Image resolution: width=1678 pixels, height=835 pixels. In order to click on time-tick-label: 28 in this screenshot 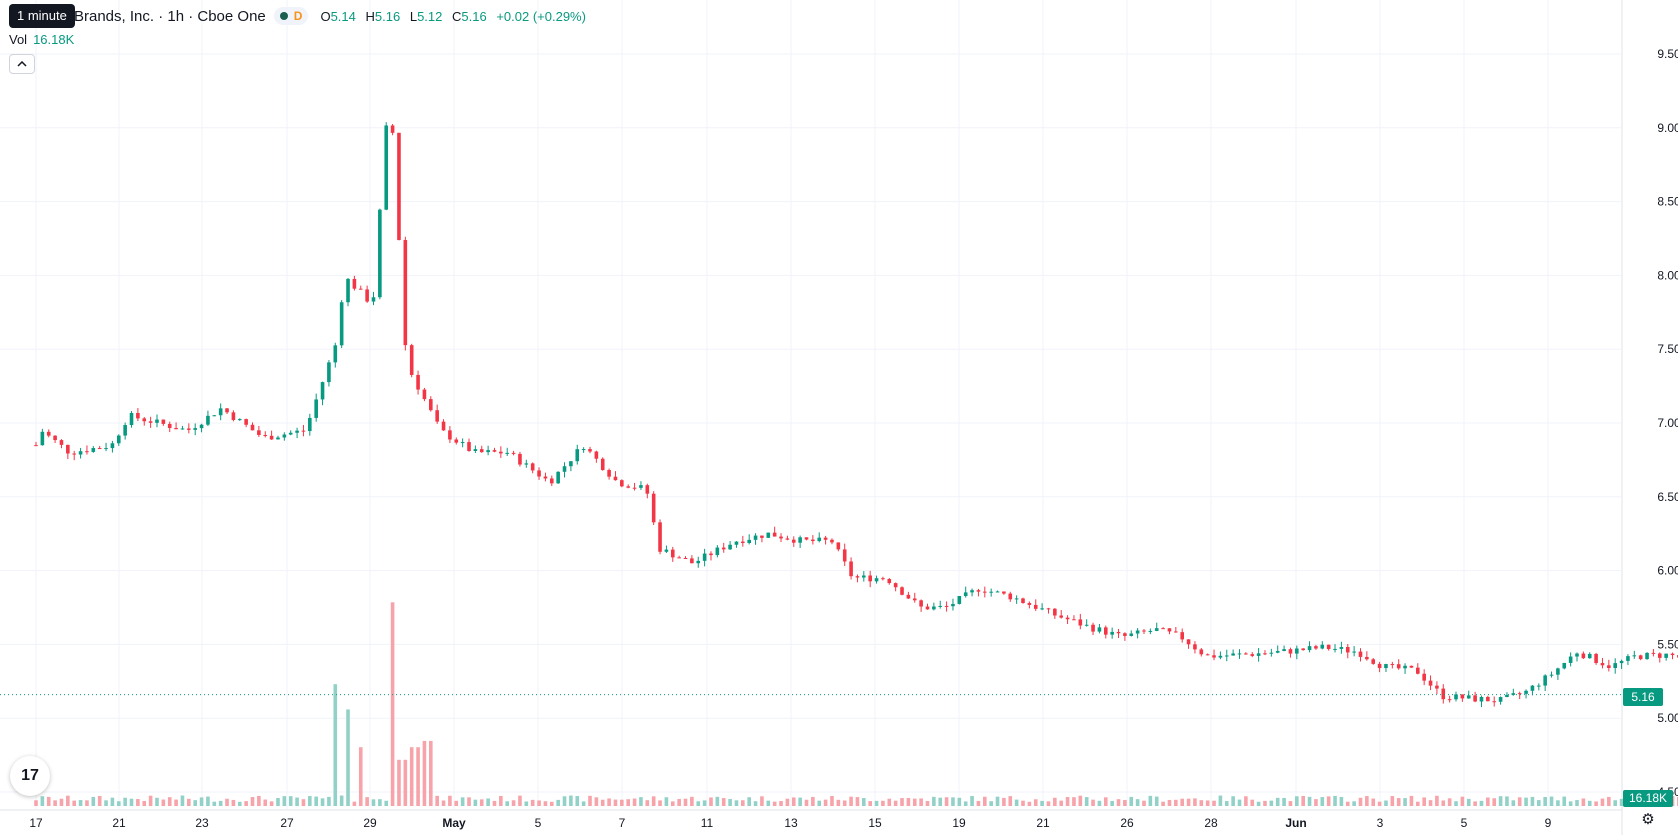, I will do `click(1211, 823)`.